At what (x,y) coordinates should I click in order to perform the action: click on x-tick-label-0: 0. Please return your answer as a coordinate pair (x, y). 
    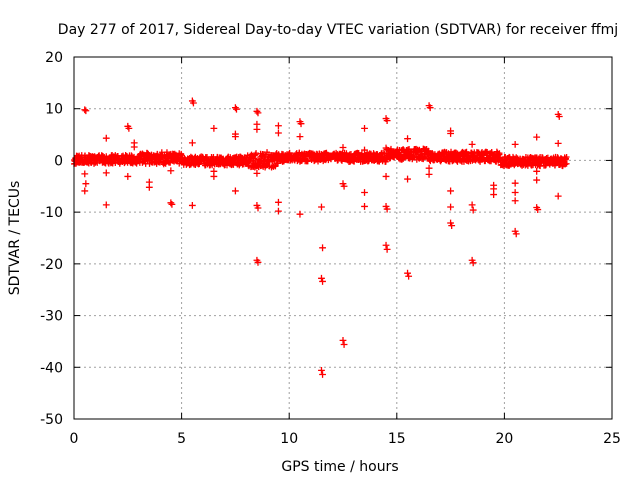
    Looking at the image, I should click on (74, 439).